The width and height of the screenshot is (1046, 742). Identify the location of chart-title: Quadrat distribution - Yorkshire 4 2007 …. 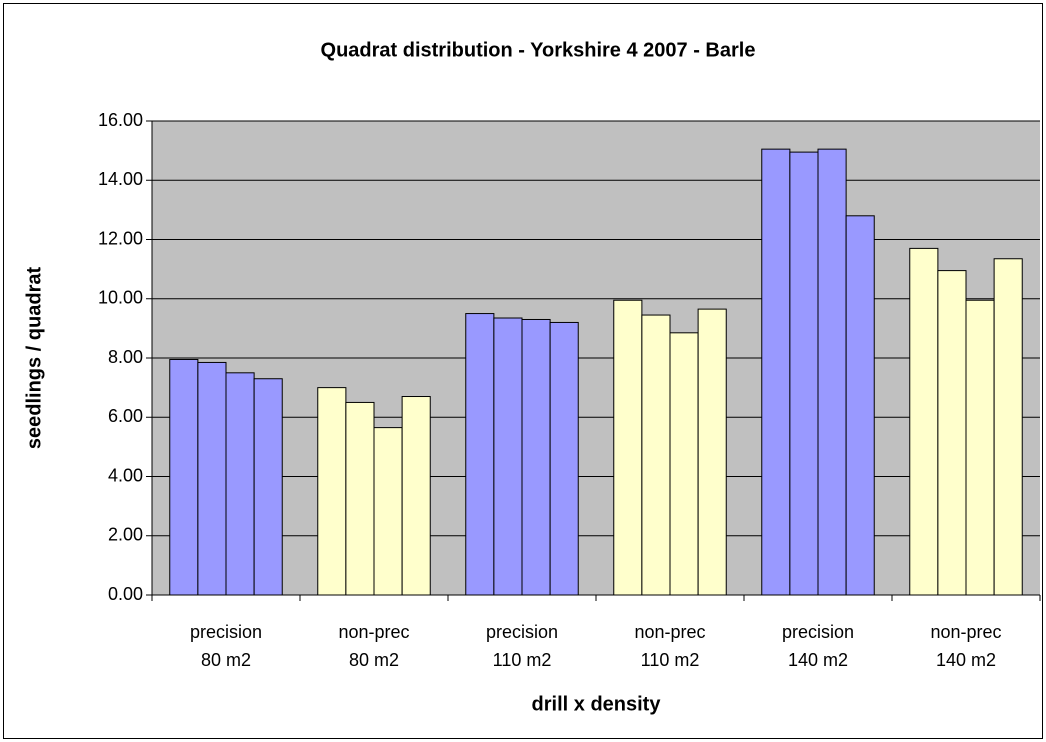
(538, 50).